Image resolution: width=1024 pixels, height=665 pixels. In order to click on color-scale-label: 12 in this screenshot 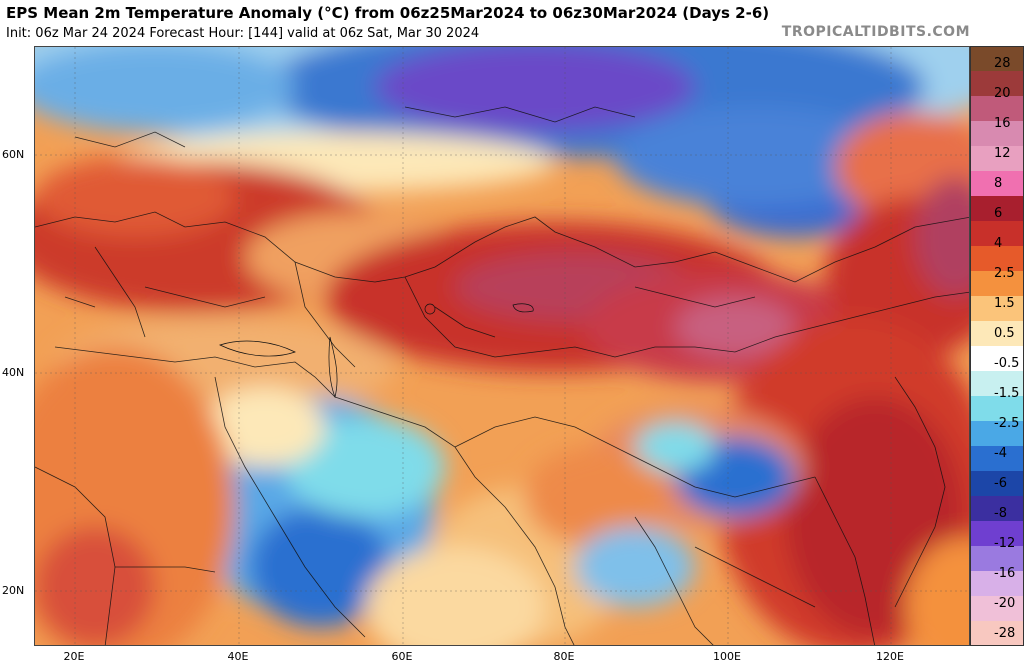, I will do `click(1002, 153)`.